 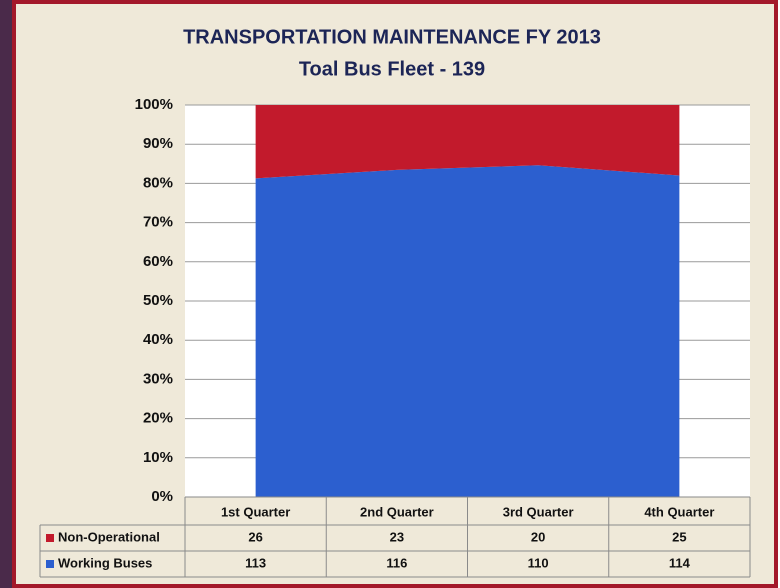 I want to click on x-tick-label: 1st Quarter, so click(x=255, y=511).